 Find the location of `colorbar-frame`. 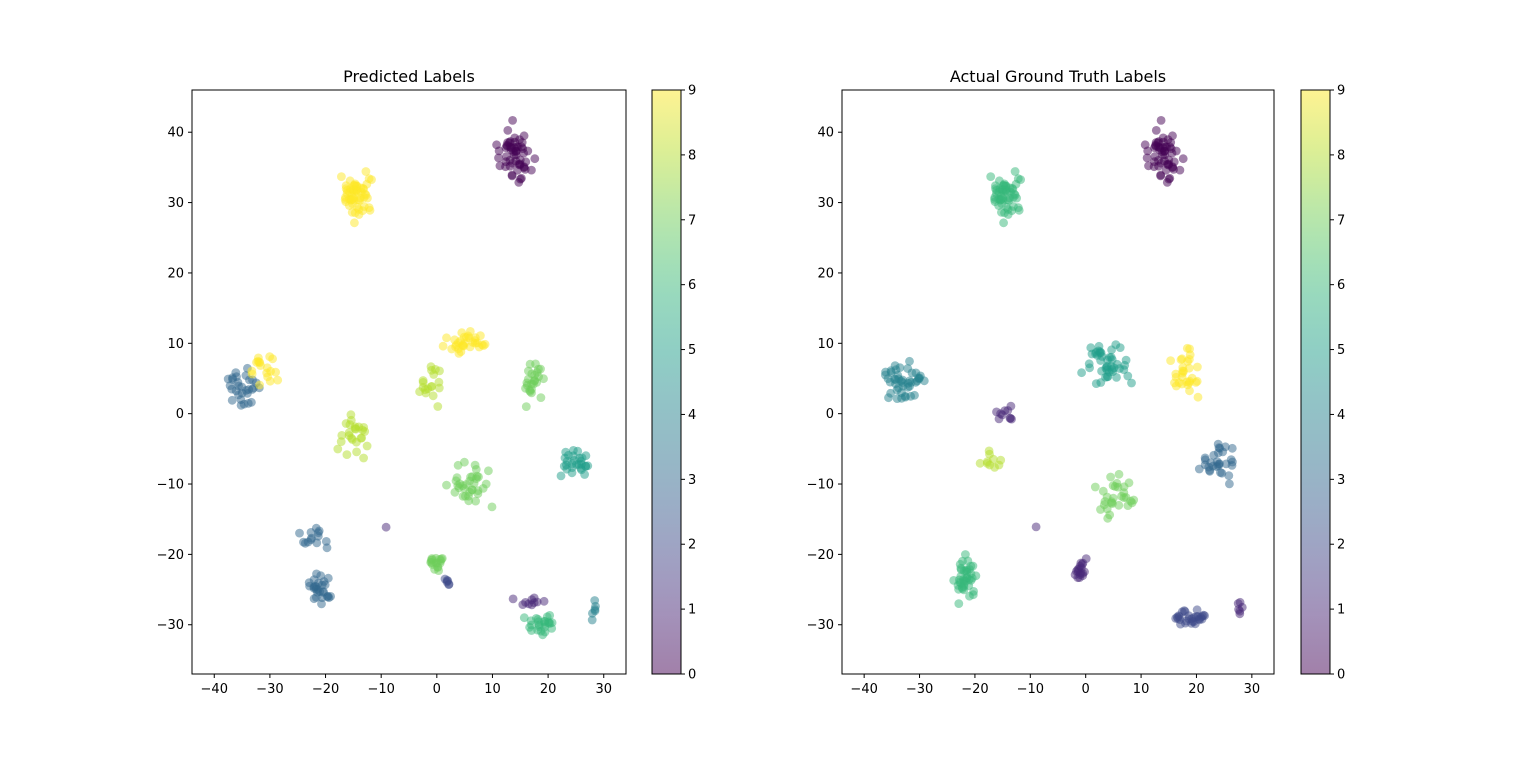

colorbar-frame is located at coordinates (666, 382).